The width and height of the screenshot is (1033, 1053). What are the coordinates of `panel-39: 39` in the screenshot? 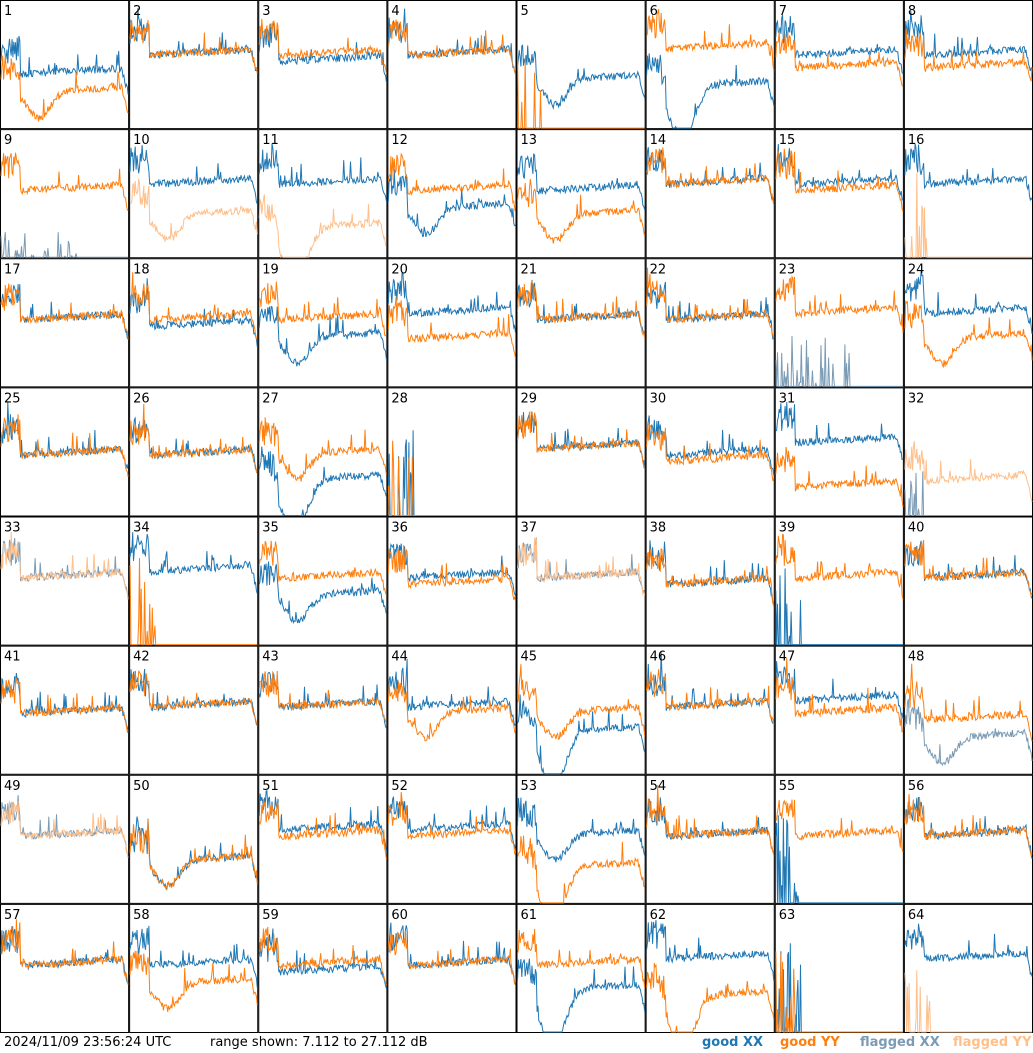 It's located at (839, 581).